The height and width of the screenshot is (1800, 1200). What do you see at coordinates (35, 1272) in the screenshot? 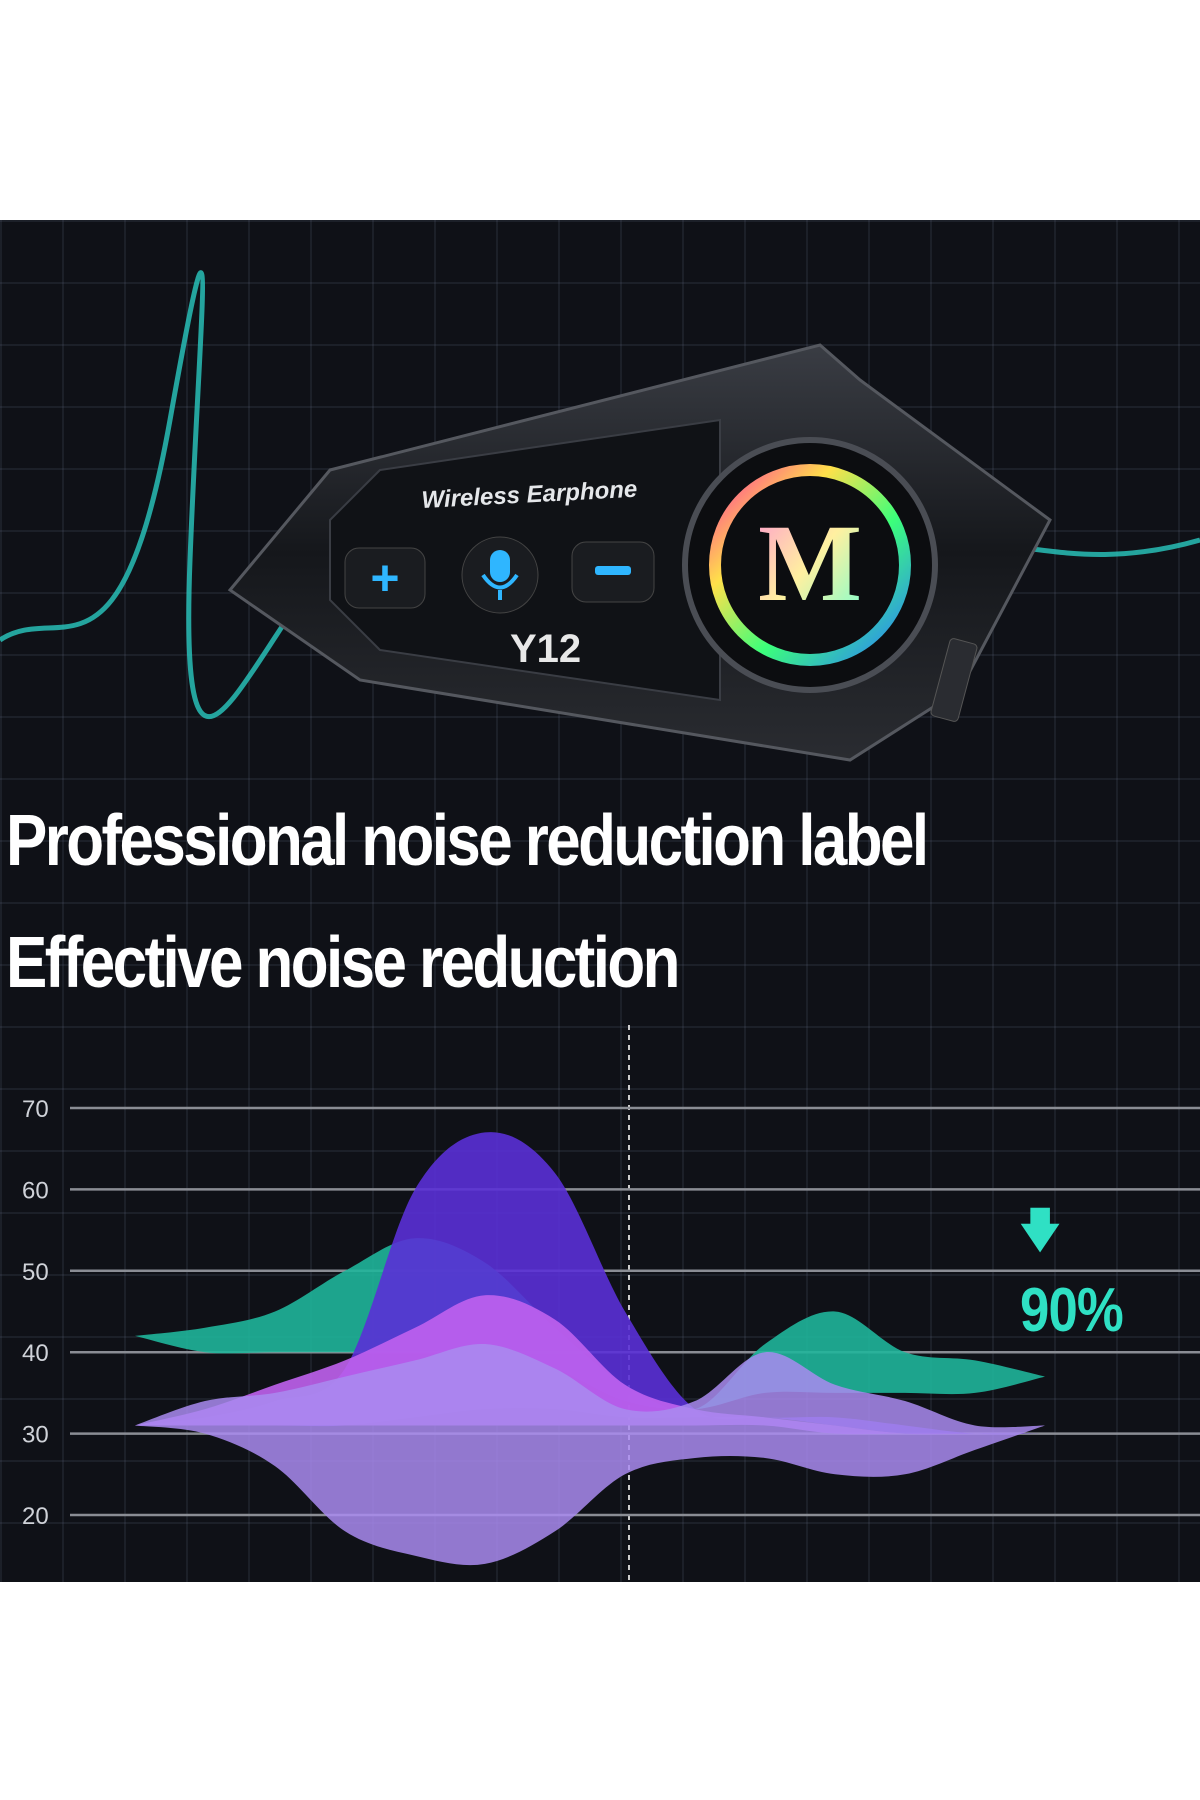
I see `y-tick-label: 50` at bounding box center [35, 1272].